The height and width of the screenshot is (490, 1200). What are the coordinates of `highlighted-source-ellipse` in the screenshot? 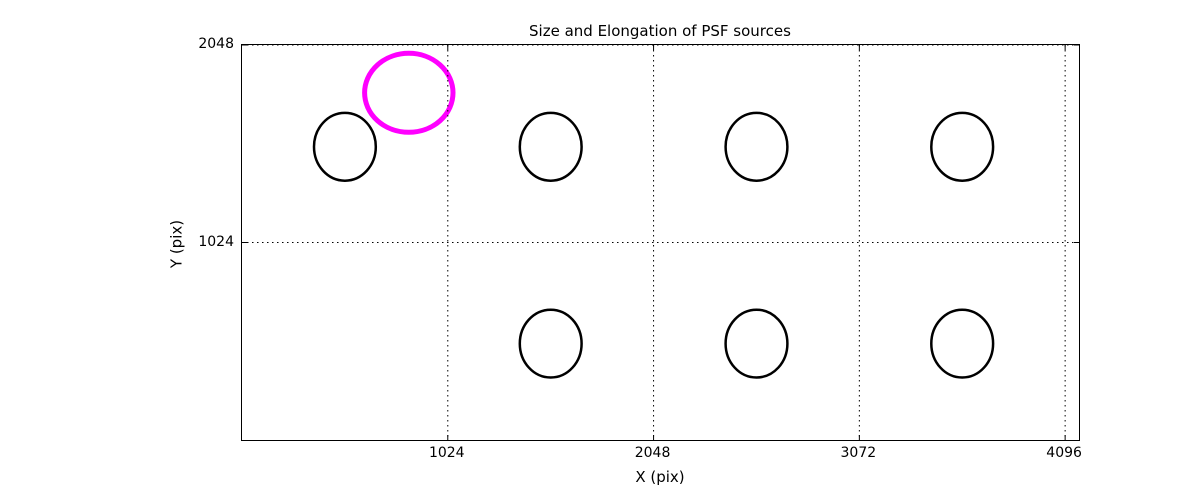 It's located at (409, 92).